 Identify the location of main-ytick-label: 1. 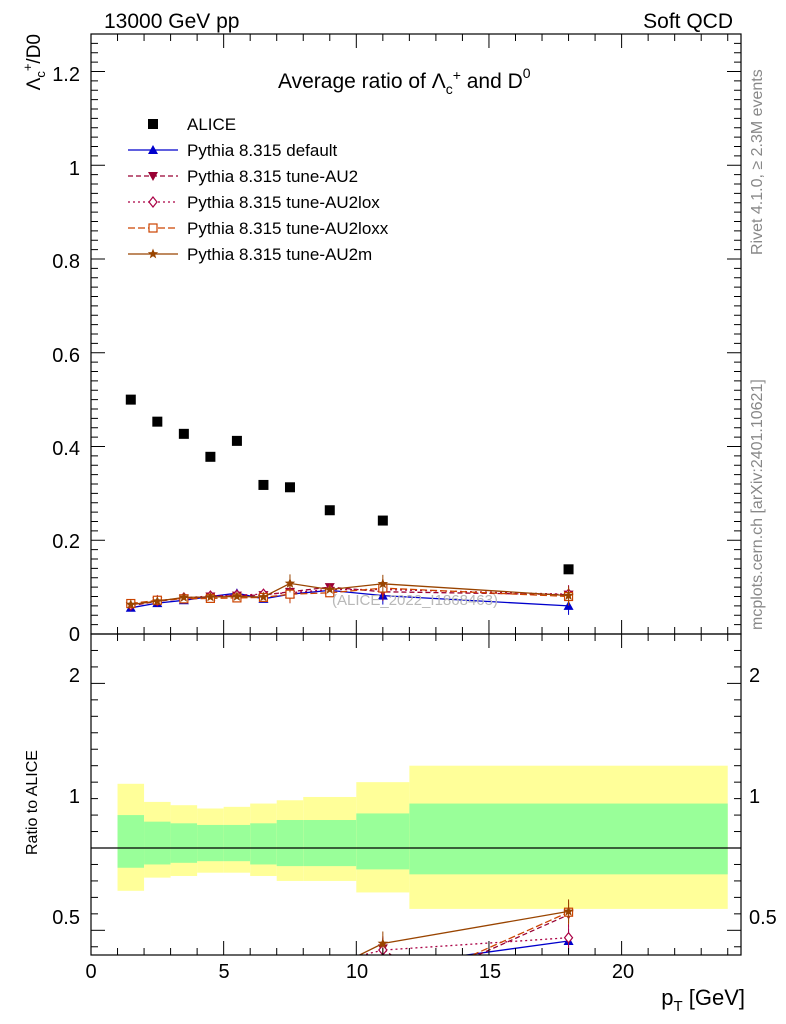
(74, 169).